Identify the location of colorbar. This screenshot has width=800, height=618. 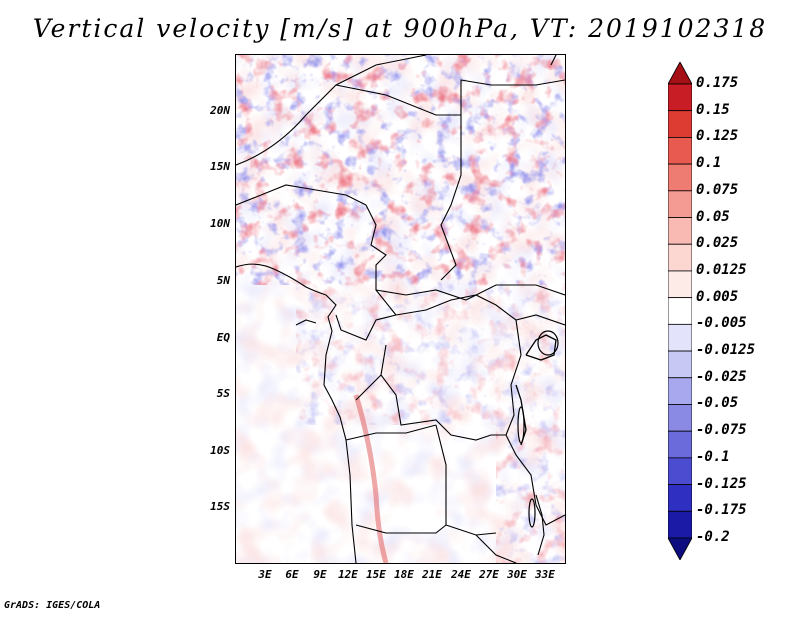
(680, 311).